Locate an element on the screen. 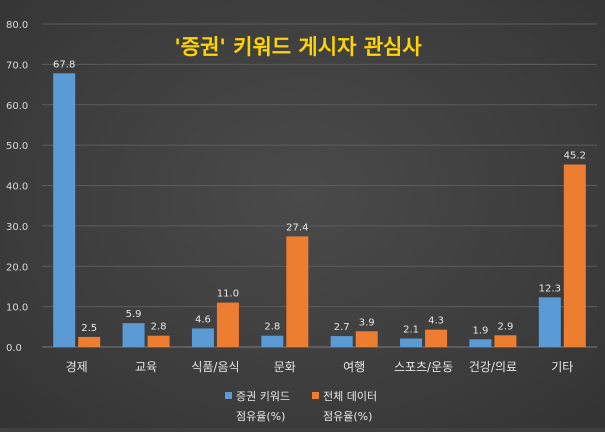 The image size is (605, 432). chart-title: '증권' 키워드 게시자 관심사 is located at coordinates (298, 47).